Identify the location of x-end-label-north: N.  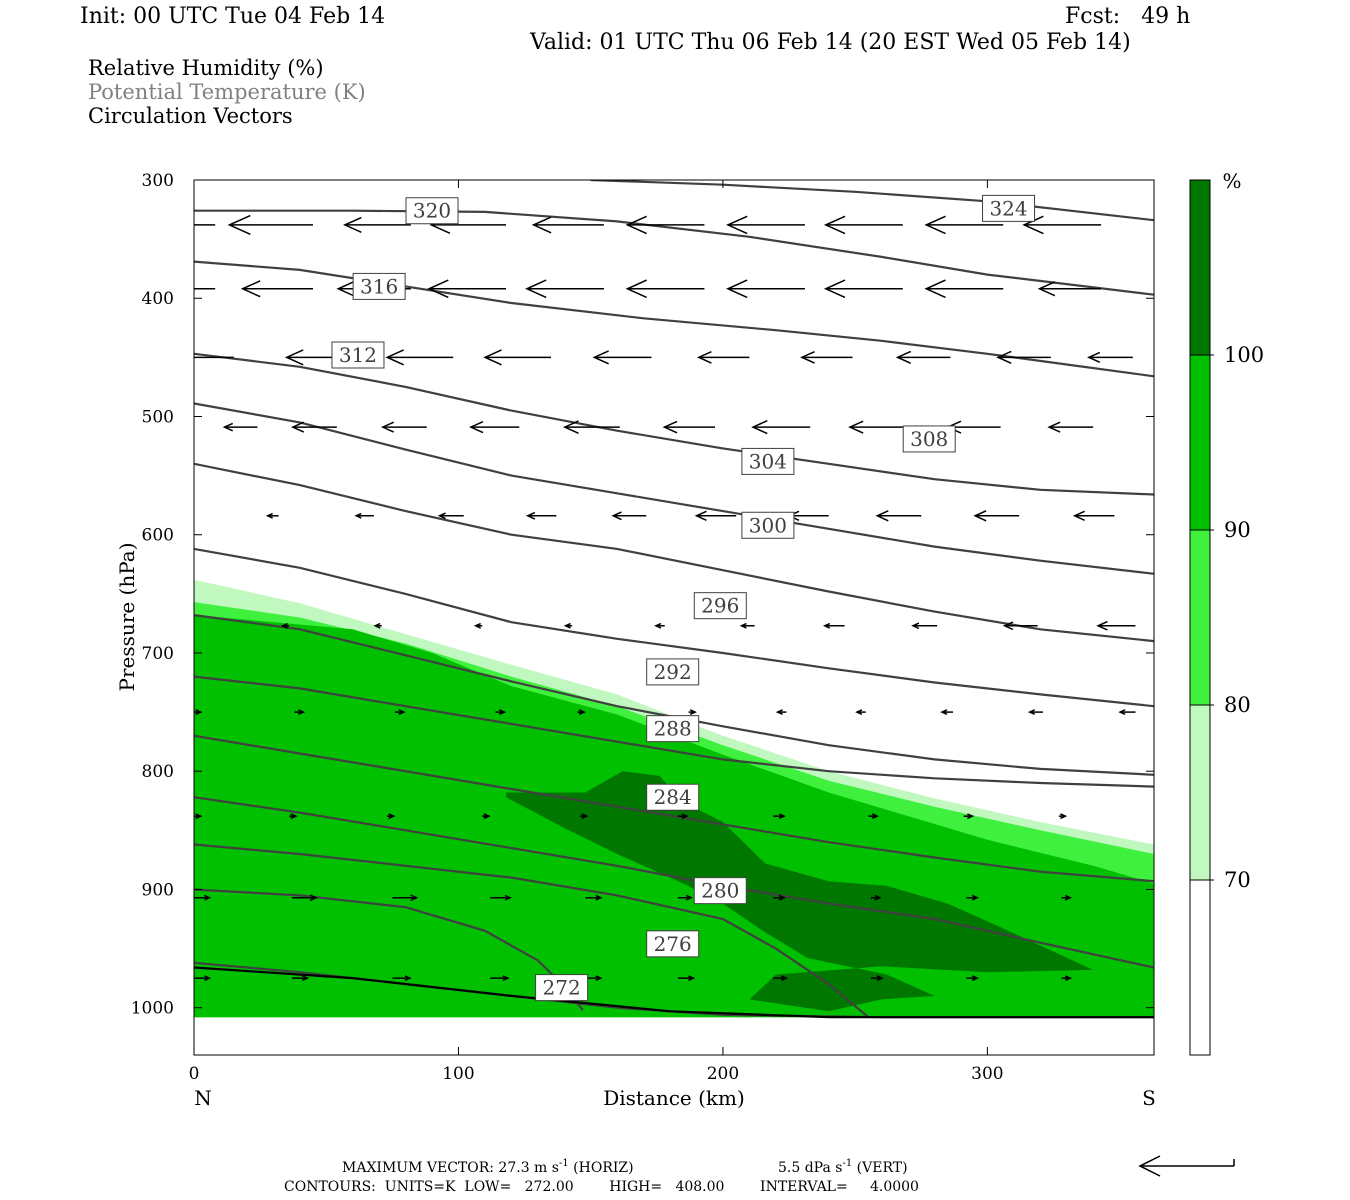
(203, 1098).